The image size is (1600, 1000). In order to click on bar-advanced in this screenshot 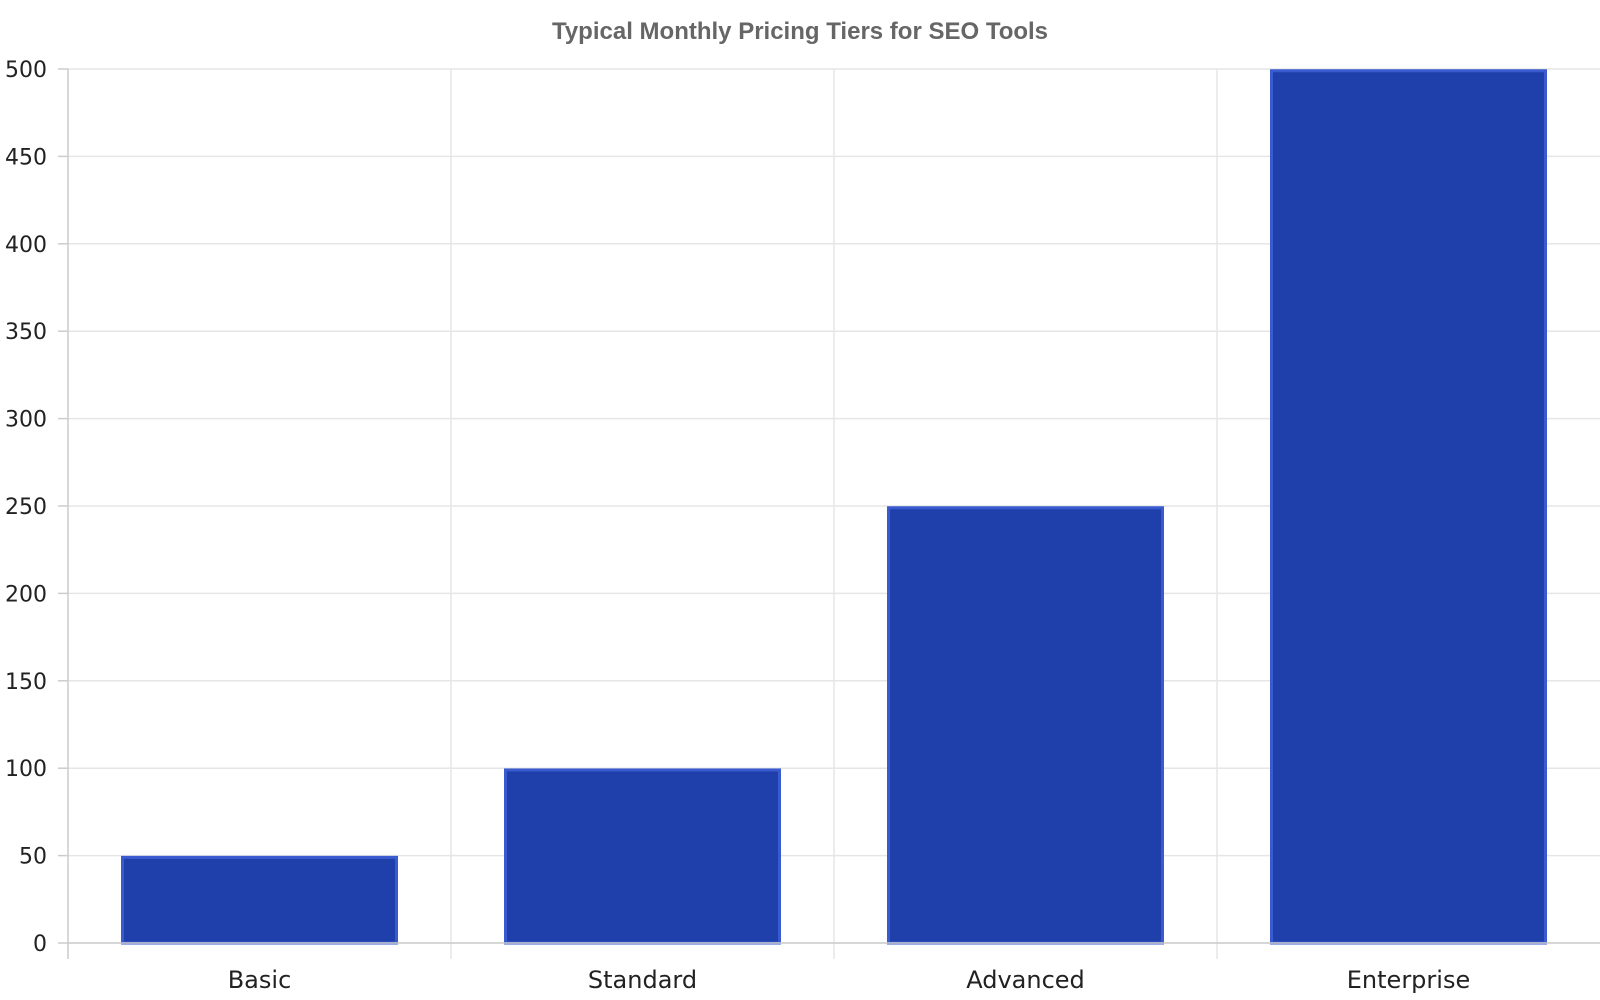, I will do `click(1025, 725)`.